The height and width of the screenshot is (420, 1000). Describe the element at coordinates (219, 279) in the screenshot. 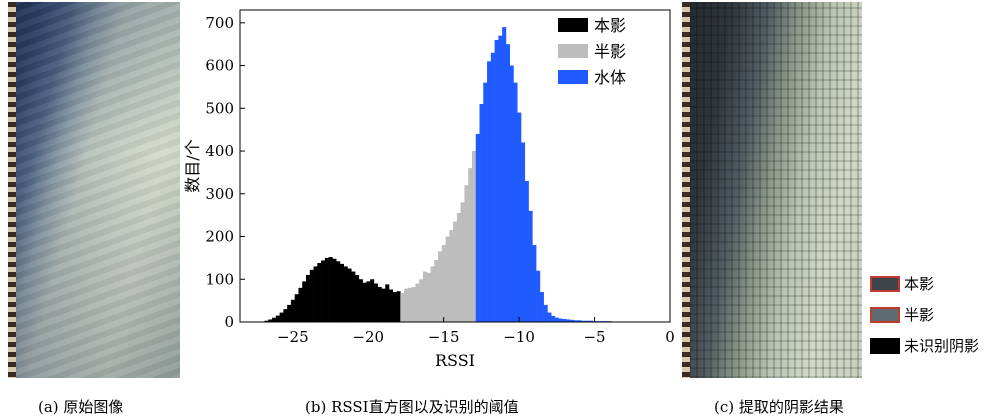

I see `y-tick-label-1: 100` at that location.